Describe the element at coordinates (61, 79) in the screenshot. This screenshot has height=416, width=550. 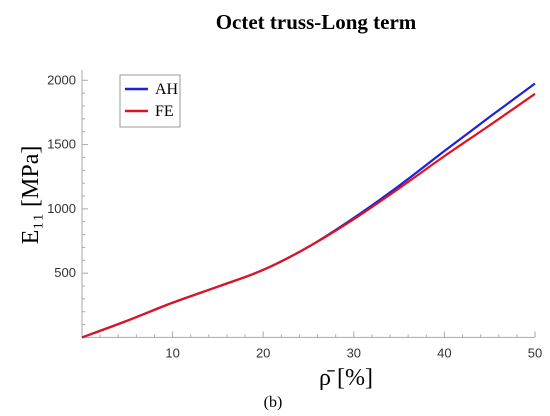
I see `y-tick-label: 2000` at that location.